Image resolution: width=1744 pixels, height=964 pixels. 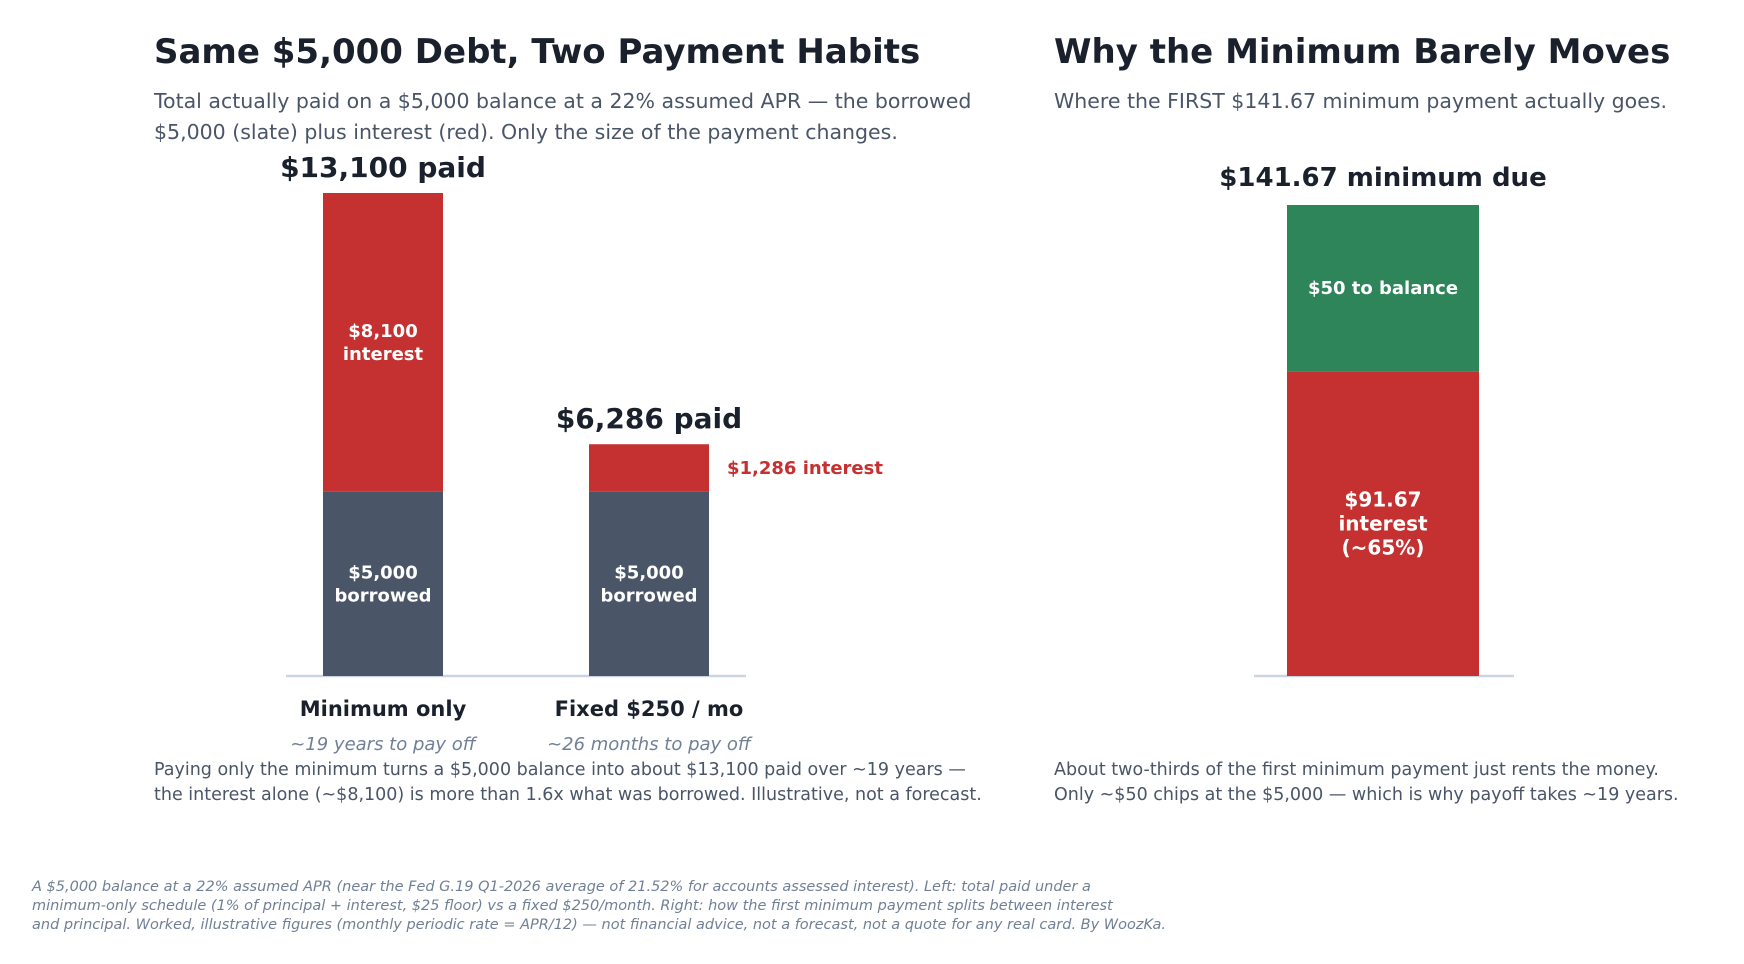 What do you see at coordinates (805, 467) in the screenshot?
I see `interest-label: $1,286 interest` at bounding box center [805, 467].